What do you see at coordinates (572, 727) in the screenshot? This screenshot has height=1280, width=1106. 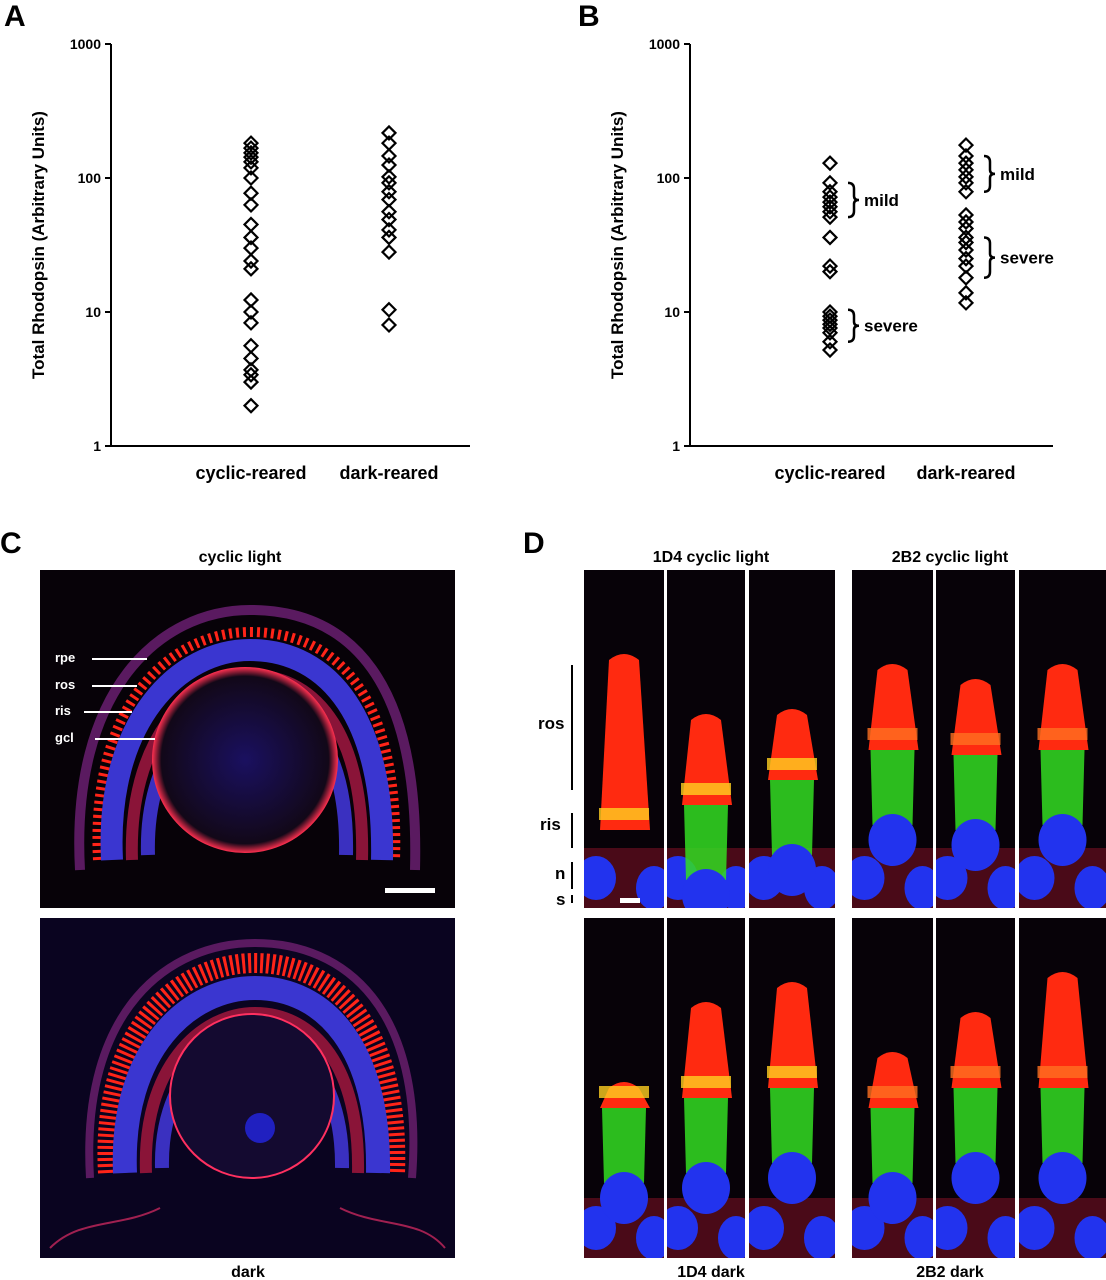 I see `ros-bracket-line` at bounding box center [572, 727].